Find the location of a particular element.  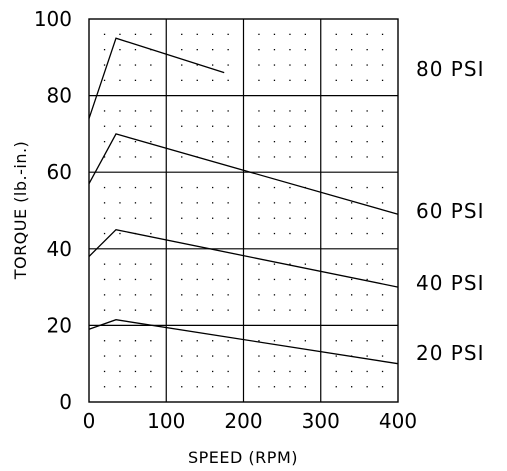

x-tick-label: 100 is located at coordinates (166, 421).